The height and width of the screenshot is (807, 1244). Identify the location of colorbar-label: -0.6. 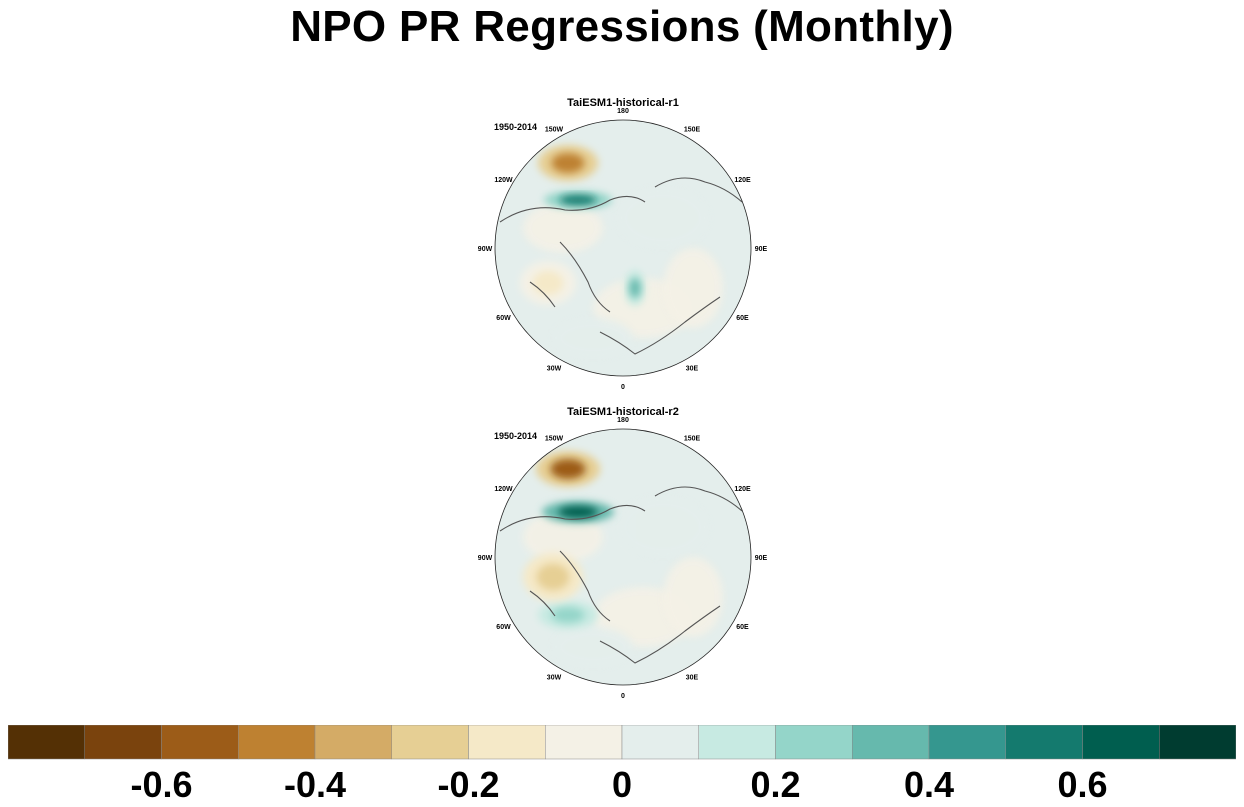
(161, 784).